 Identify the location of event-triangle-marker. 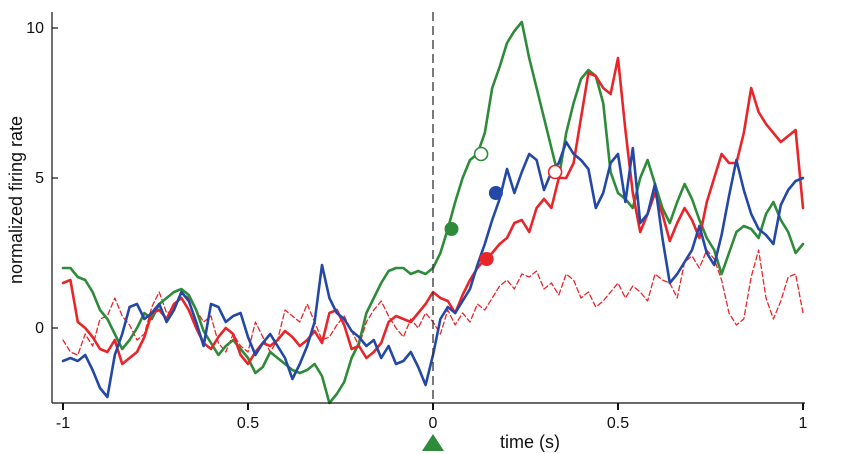
(433, 442).